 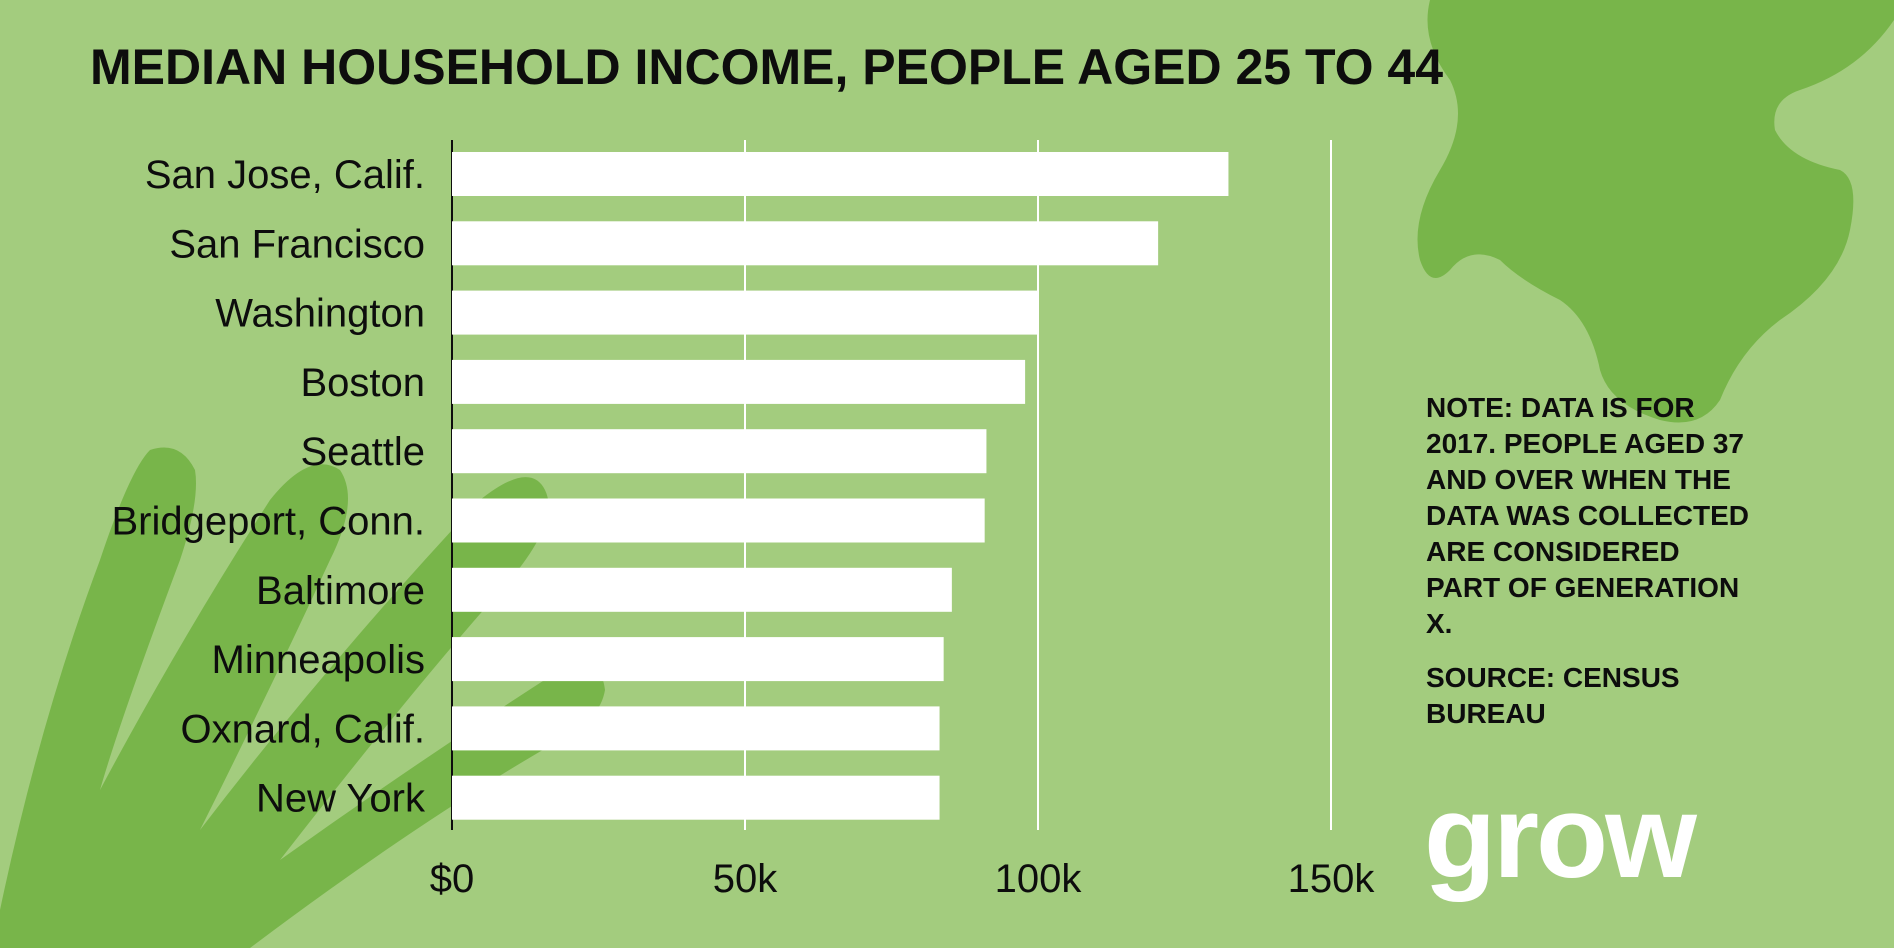 What do you see at coordinates (302, 729) in the screenshot?
I see `category-label: Oxnard, Calif.` at bounding box center [302, 729].